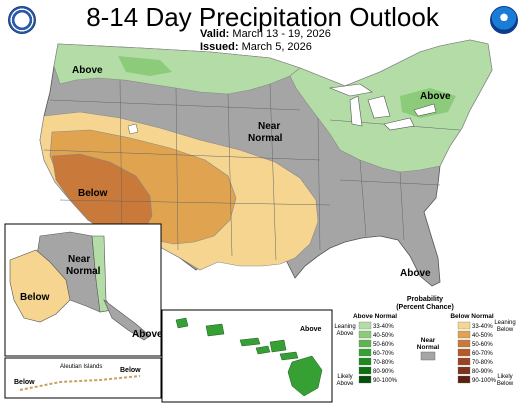  What do you see at coordinates (262, 17) in the screenshot?
I see `page-title: 8-14 Day Precipitation Outlook` at bounding box center [262, 17].